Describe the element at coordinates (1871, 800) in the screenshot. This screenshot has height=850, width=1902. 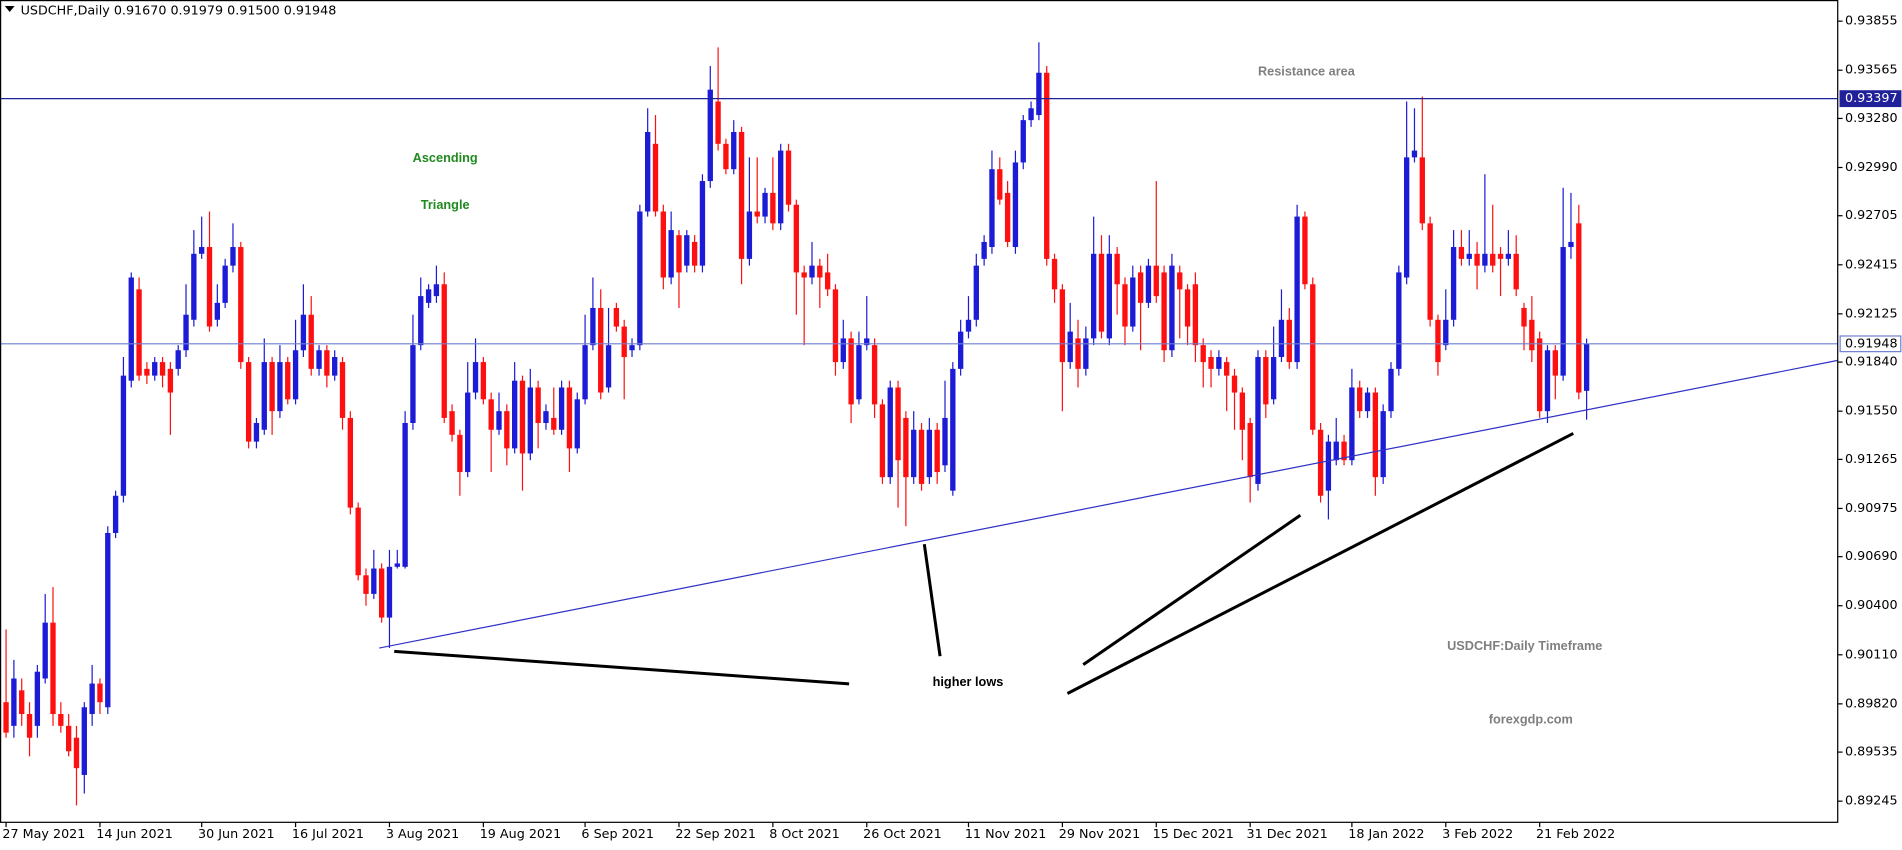
I see `y-tick-label: 0.89245` at that location.